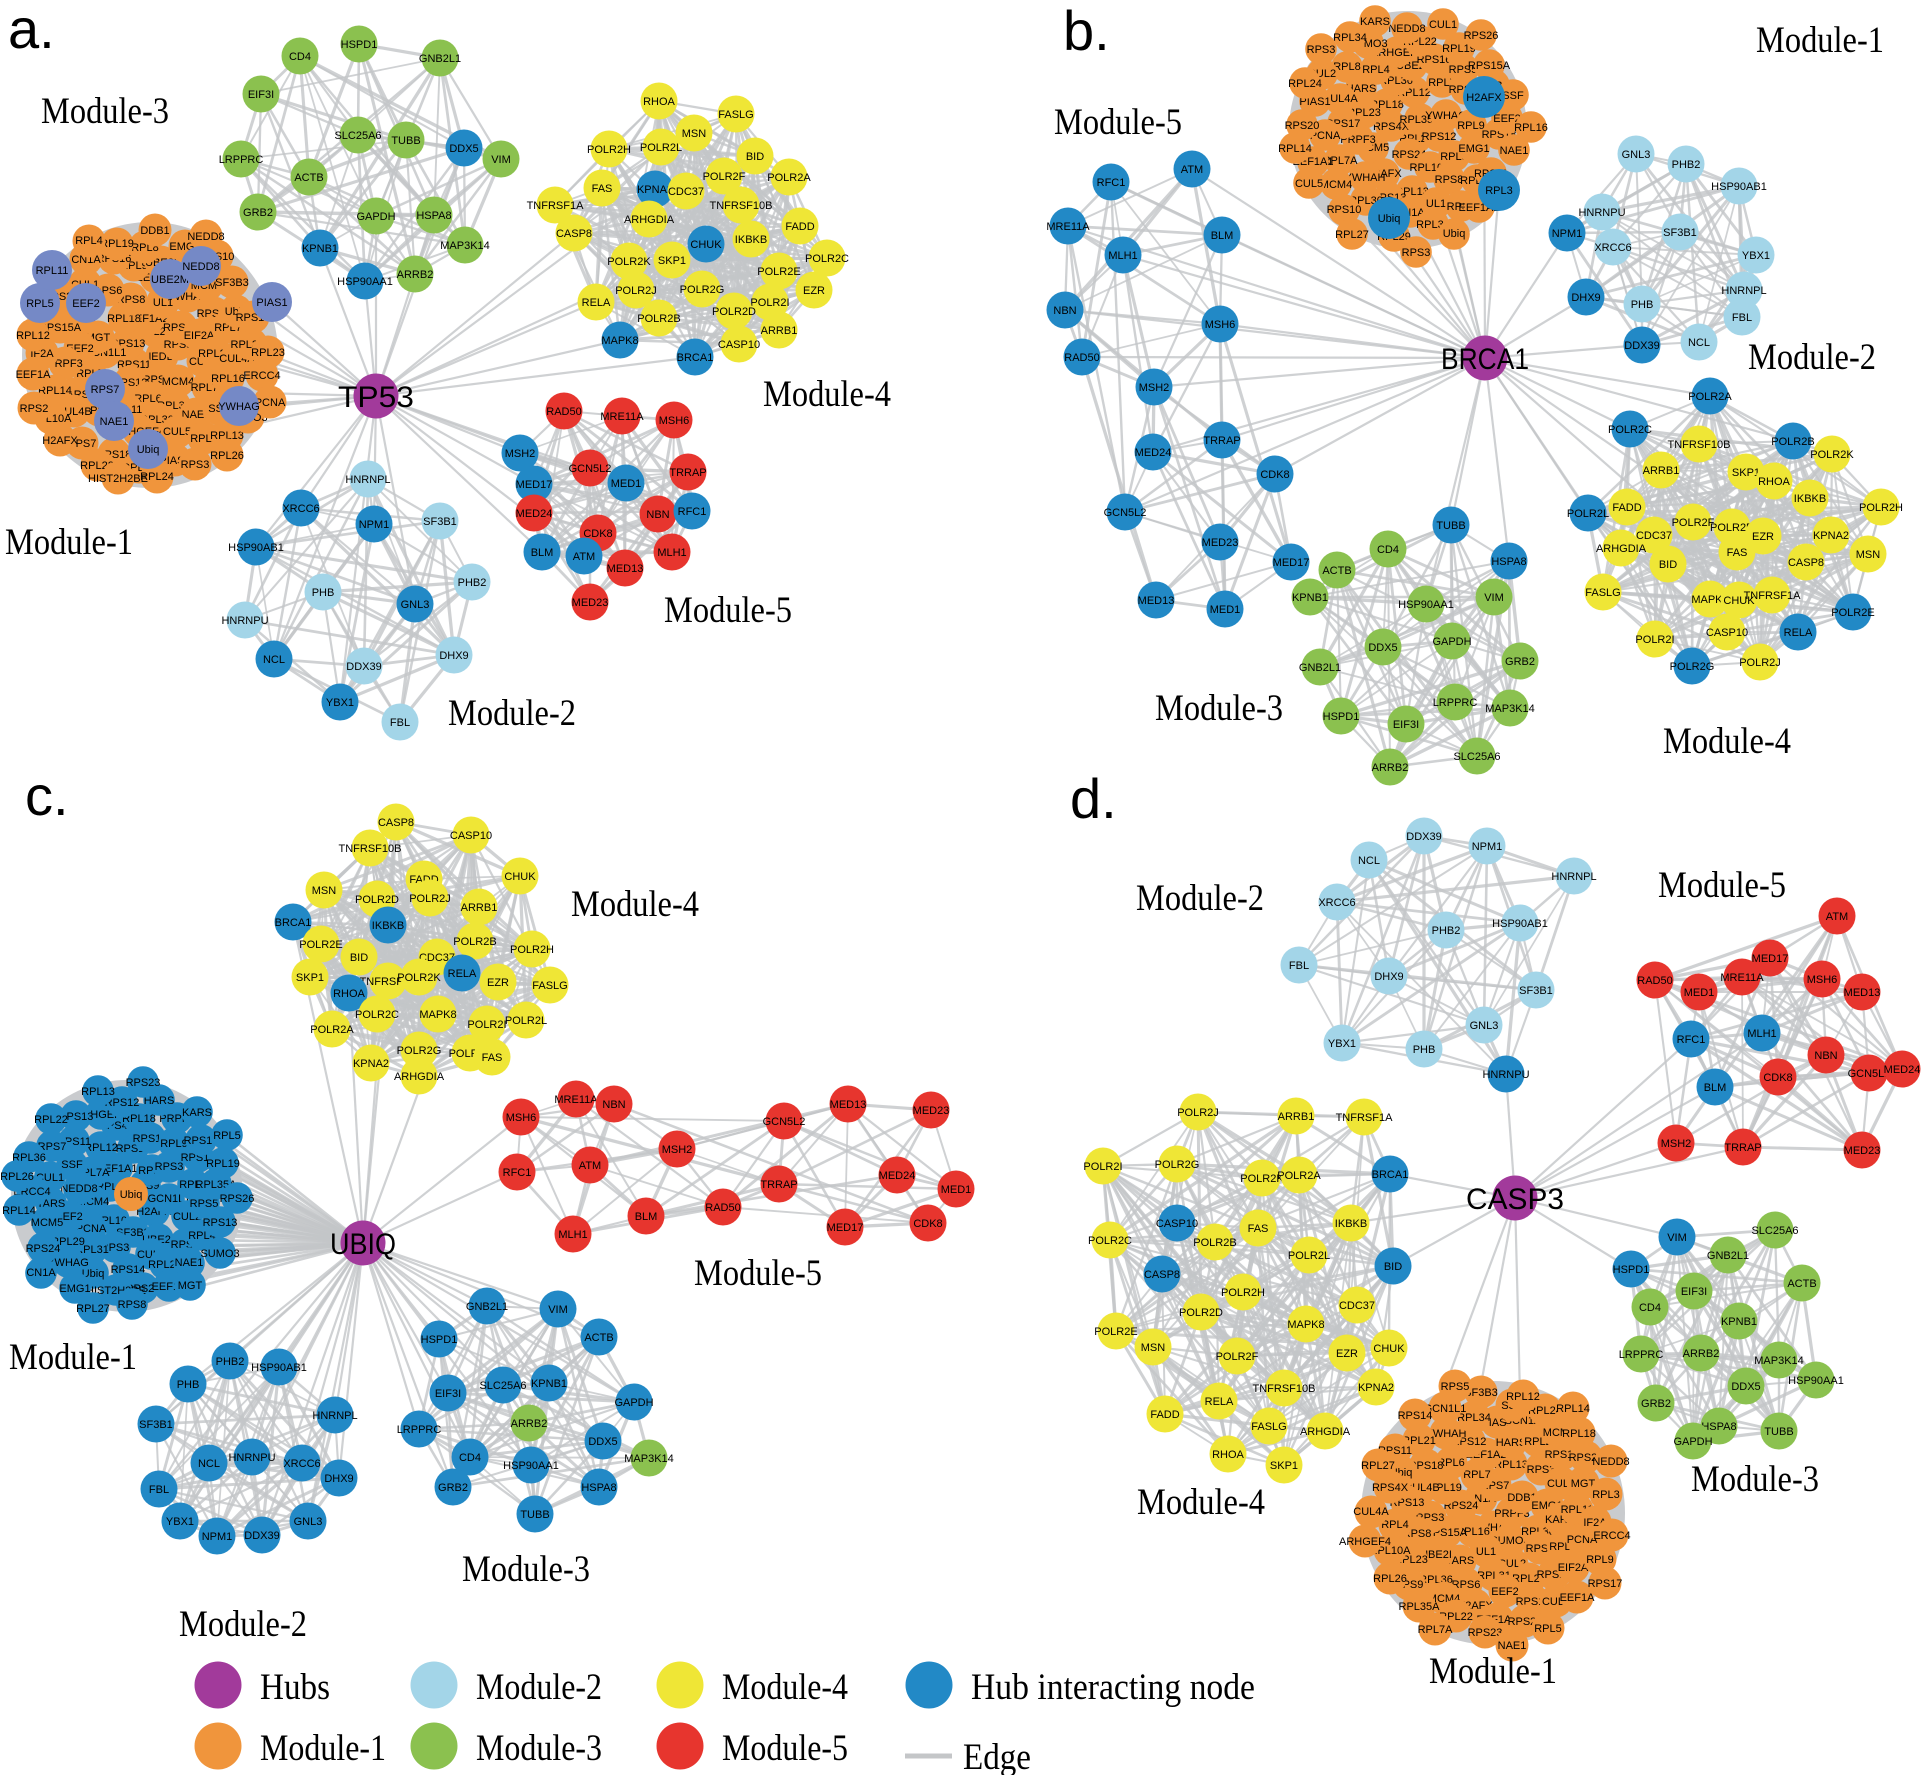 The height and width of the screenshot is (1780, 1923). What do you see at coordinates (661, 148) in the screenshot?
I see `svg-text: POLR2L` at bounding box center [661, 148].